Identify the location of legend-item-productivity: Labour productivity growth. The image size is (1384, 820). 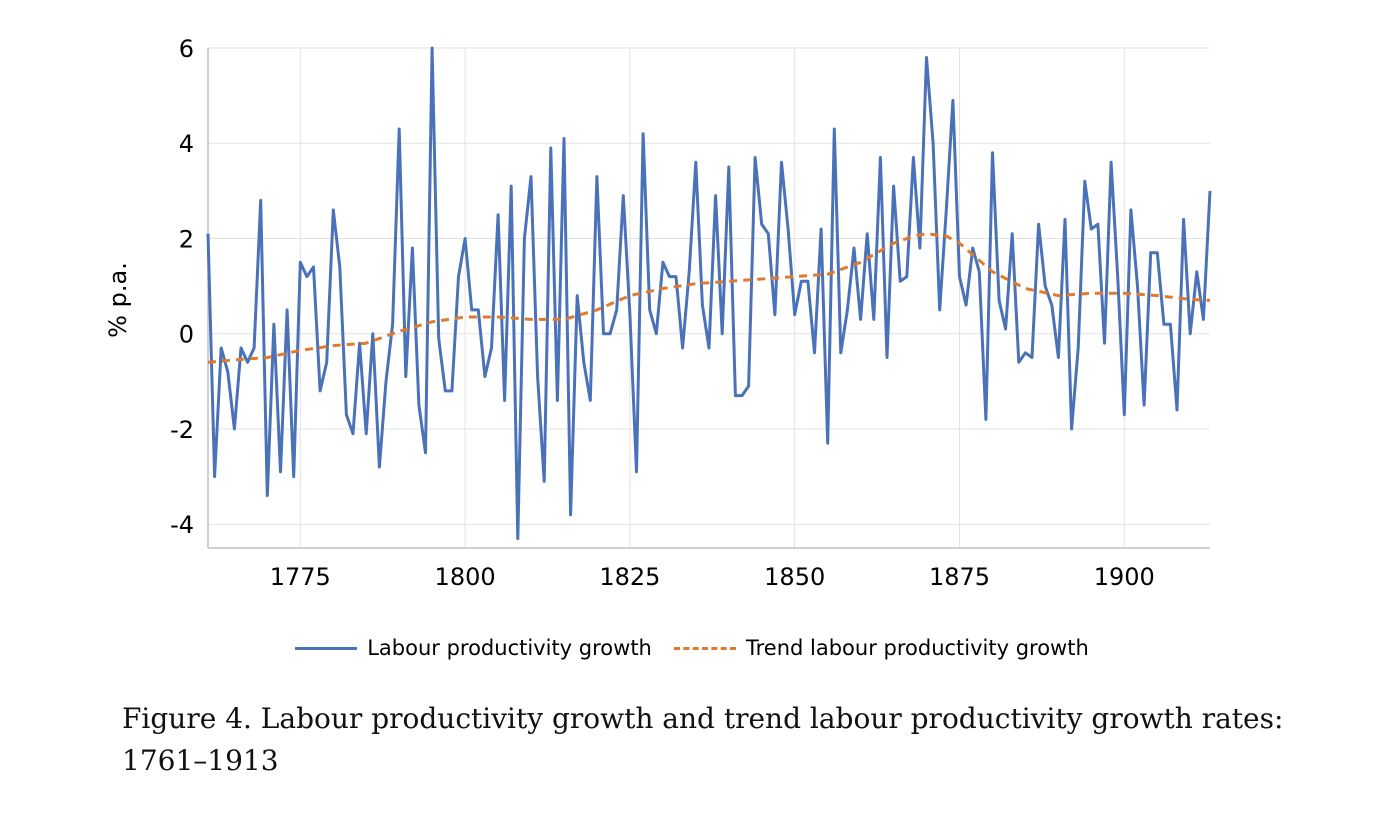
(473, 648).